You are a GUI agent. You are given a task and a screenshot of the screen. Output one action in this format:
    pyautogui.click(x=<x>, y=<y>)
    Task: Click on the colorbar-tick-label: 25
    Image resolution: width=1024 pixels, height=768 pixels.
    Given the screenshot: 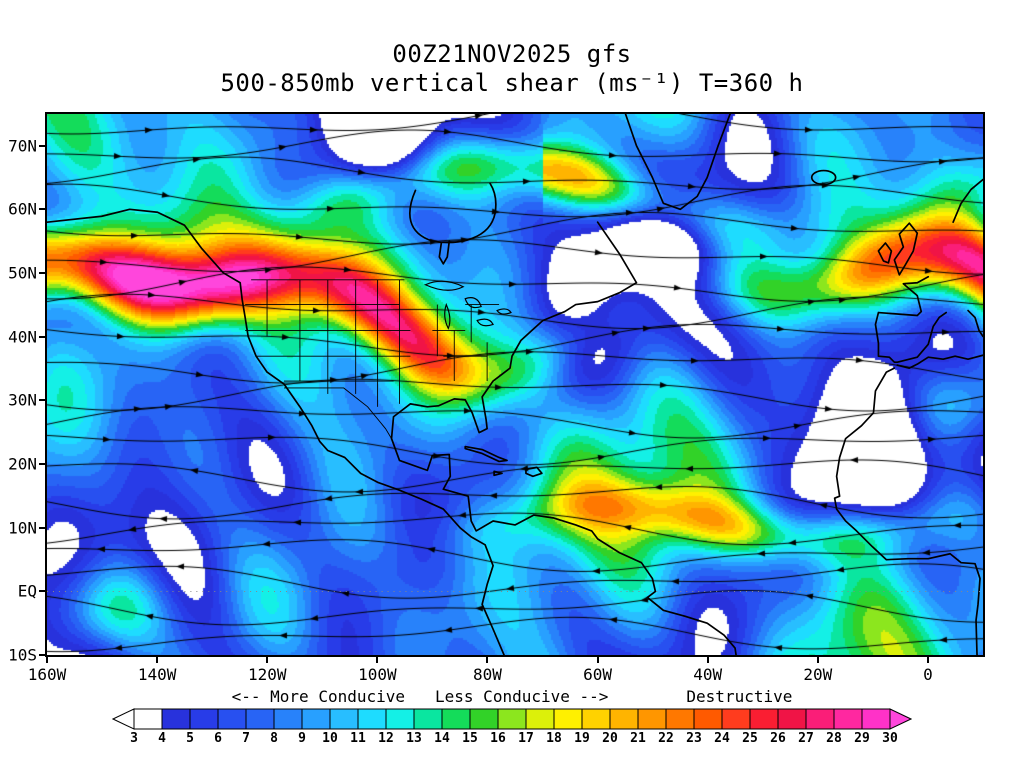 What is the action you would take?
    pyautogui.click(x=750, y=738)
    